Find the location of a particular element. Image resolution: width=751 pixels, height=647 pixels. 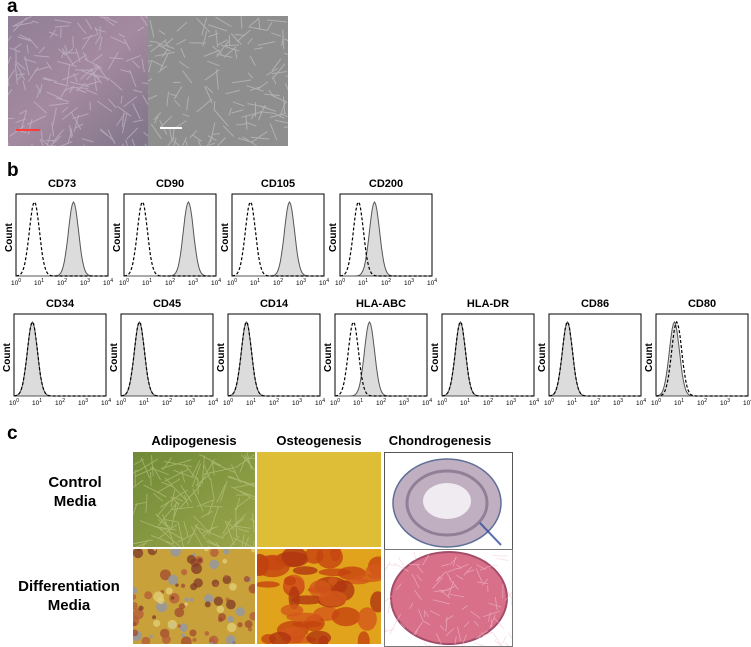

histogram-cd200 is located at coordinates (386, 235).